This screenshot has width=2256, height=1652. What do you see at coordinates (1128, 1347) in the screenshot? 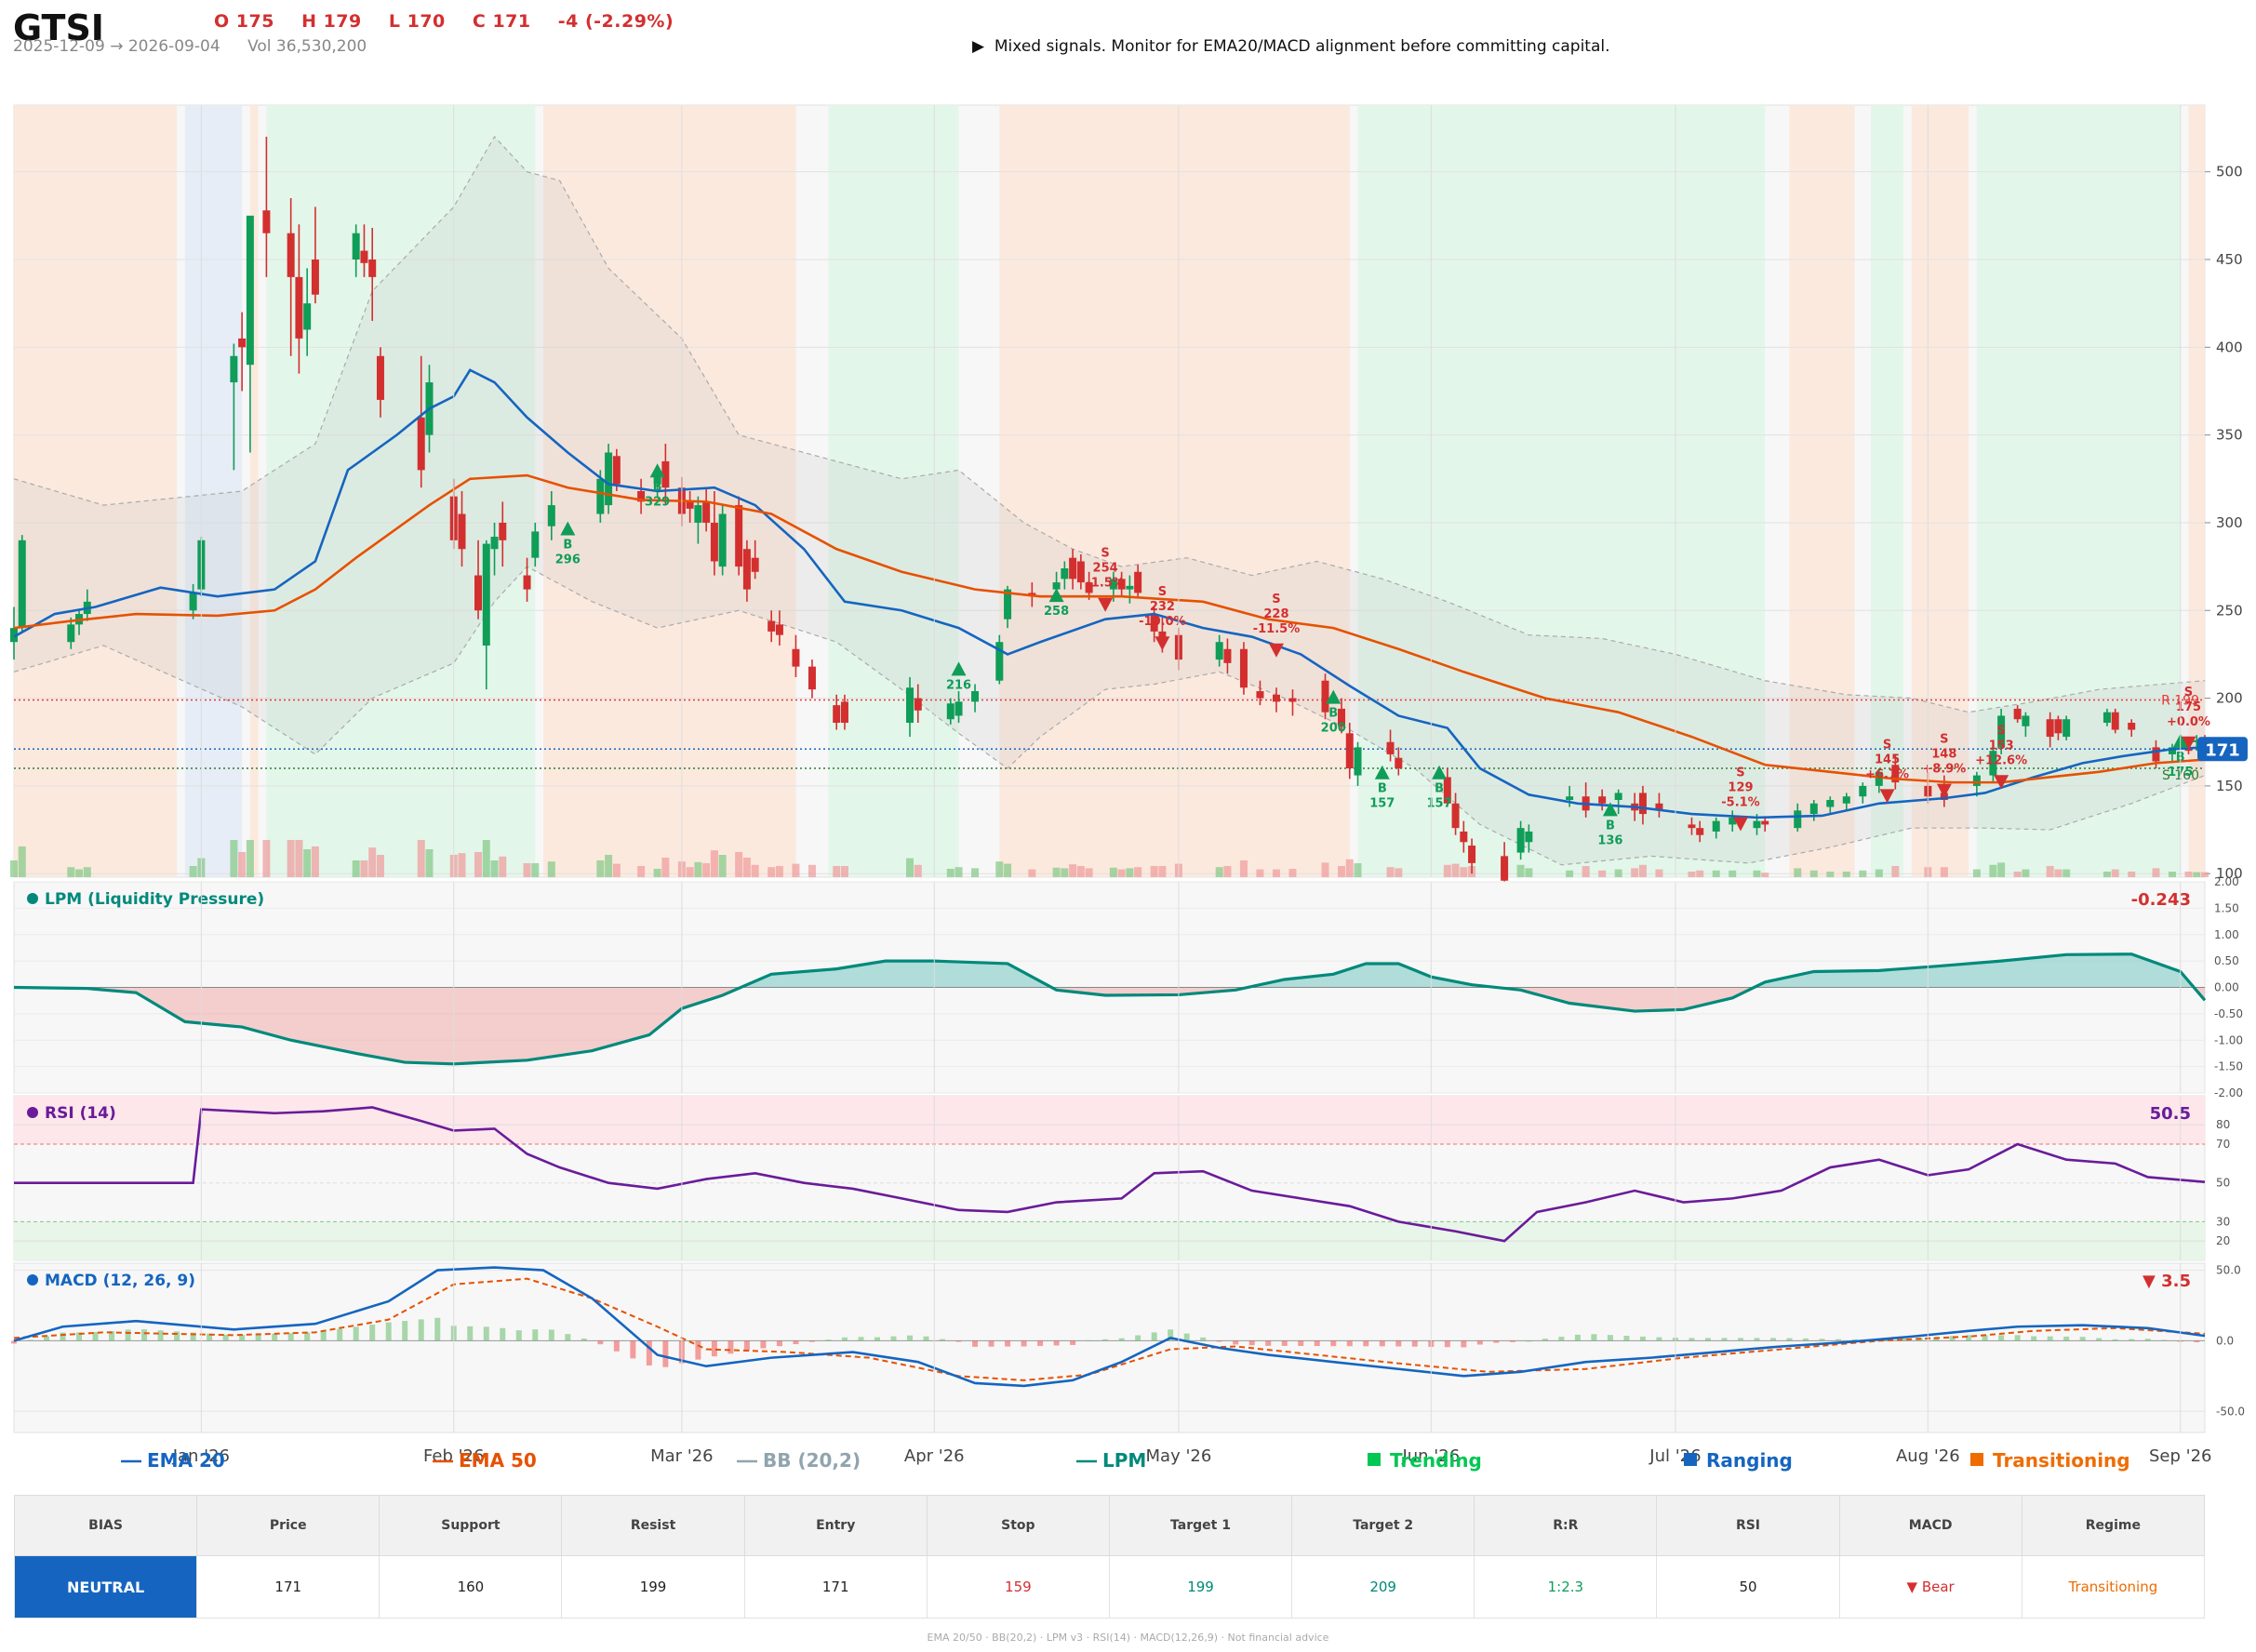
I see `macd-panel: 50.0 0.0 -50.0 MACD (12, 26, 9) ▼ 3.5` at bounding box center [1128, 1347].